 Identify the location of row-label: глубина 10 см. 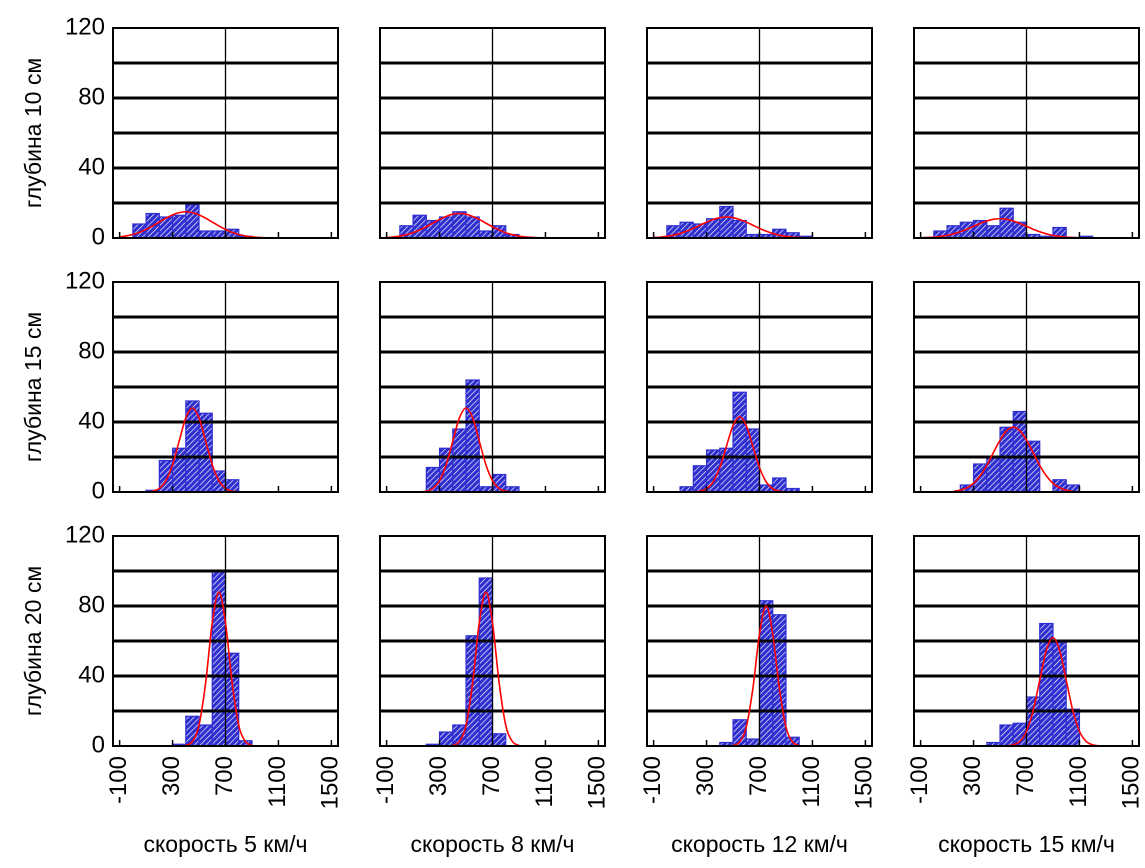
(33, 133).